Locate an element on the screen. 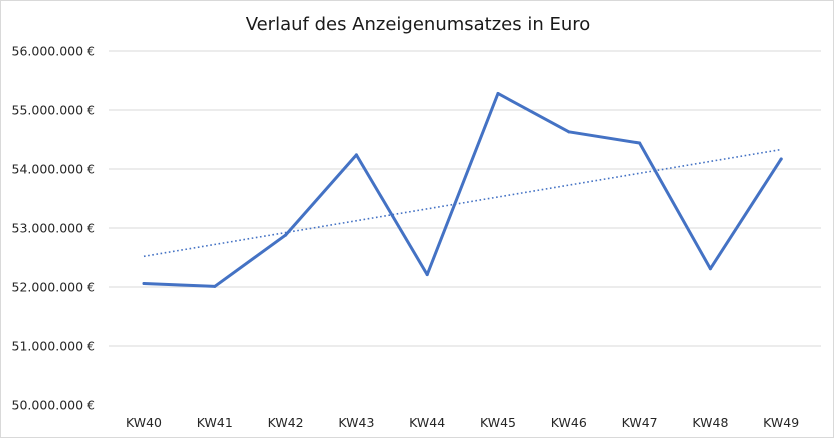 The image size is (834, 438). y-tick-label: 56.000.000 € is located at coordinates (54, 51).